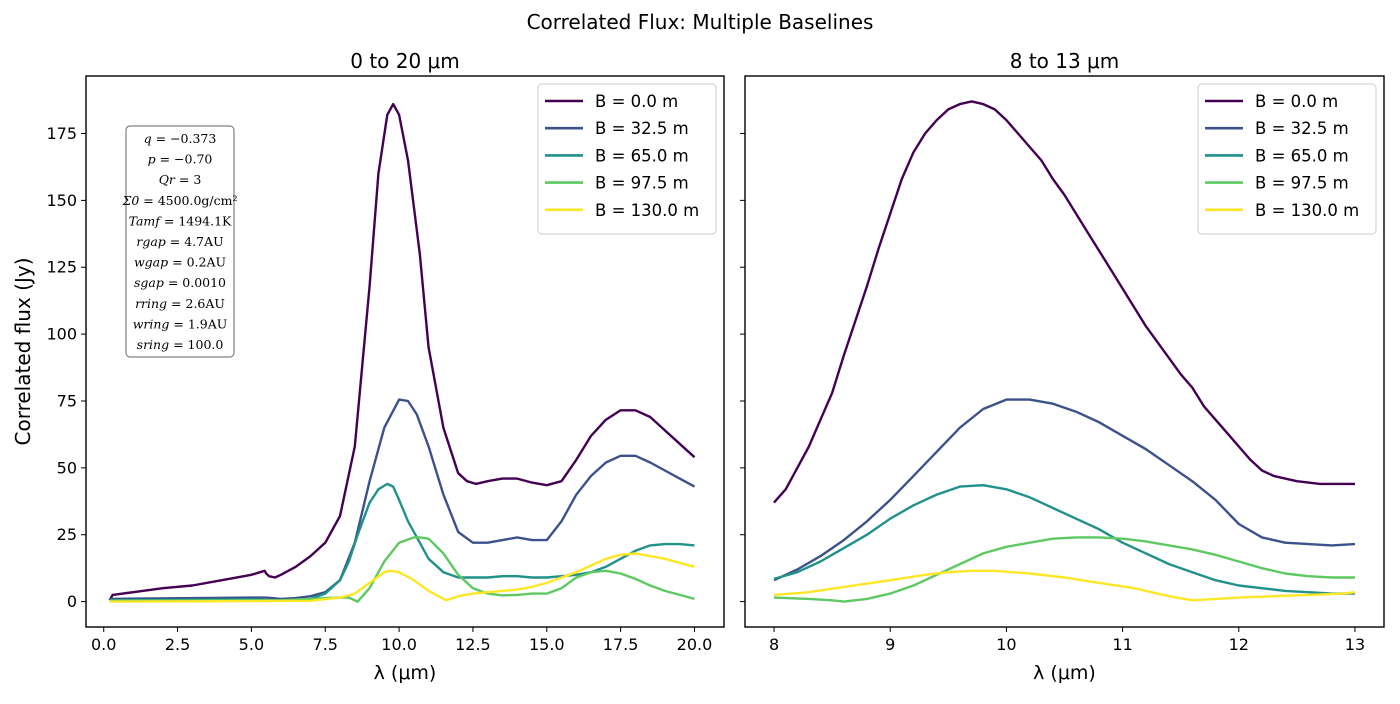 This screenshot has height=704, width=1400. Describe the element at coordinates (251, 644) in the screenshot. I see `x-tick-label: 5.0` at that location.